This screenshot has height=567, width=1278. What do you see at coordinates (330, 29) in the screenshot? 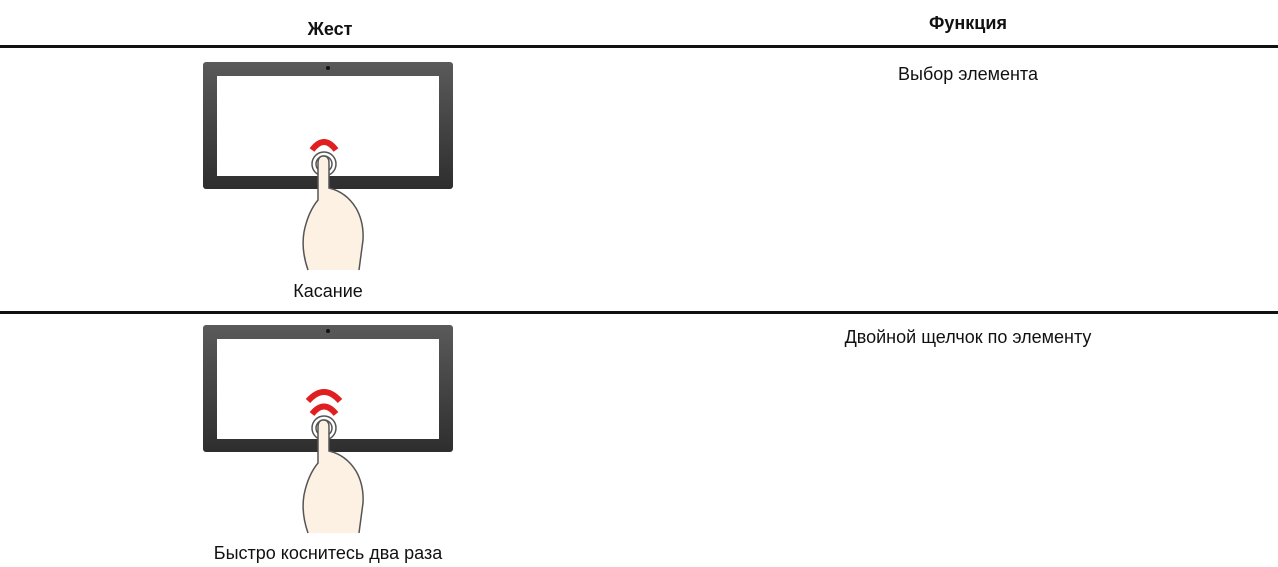
I see `header-gesture: Жест` at bounding box center [330, 29].